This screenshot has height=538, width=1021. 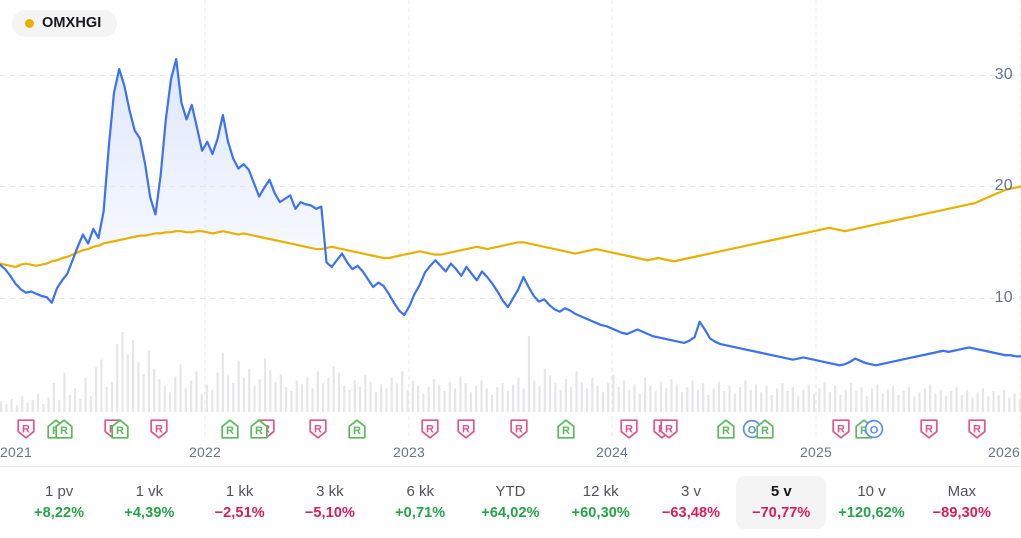 I want to click on event-badge-r-2: R, so click(x=64, y=429).